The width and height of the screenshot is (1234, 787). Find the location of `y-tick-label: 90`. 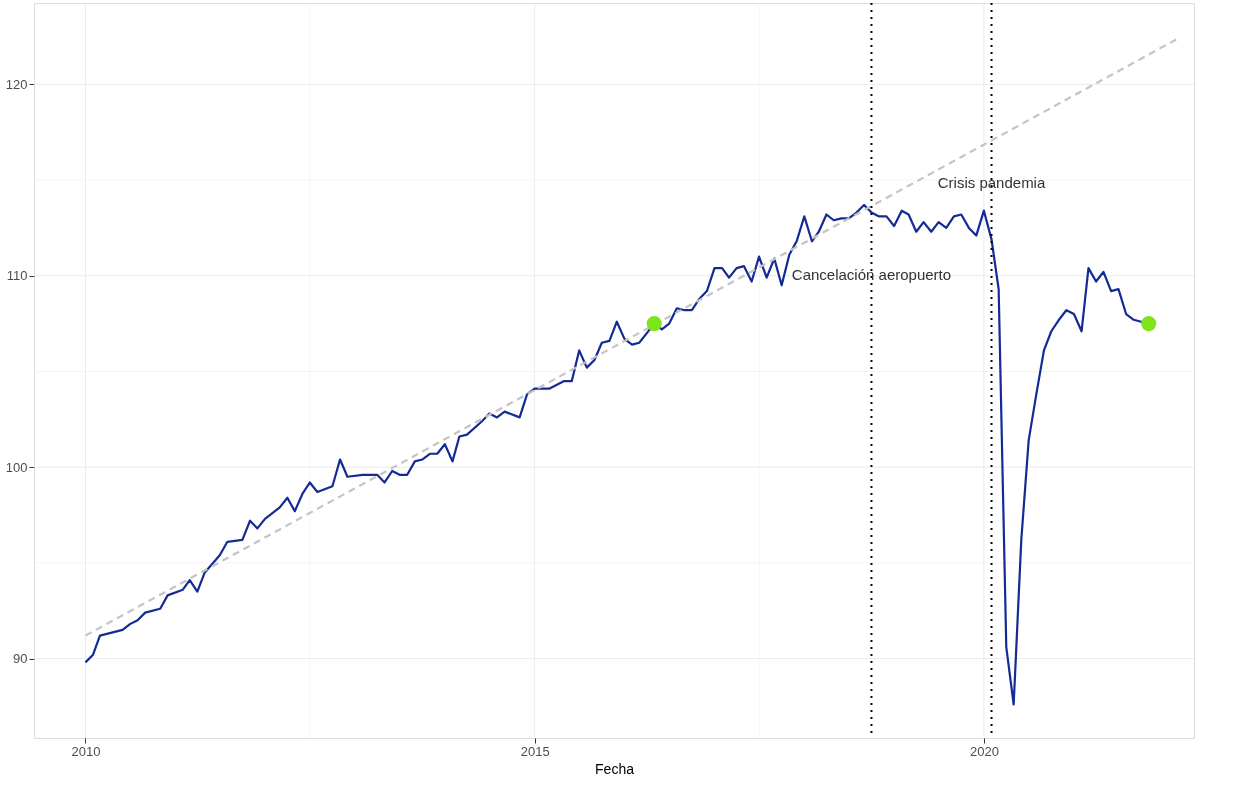

y-tick-label: 90 is located at coordinates (20, 659).